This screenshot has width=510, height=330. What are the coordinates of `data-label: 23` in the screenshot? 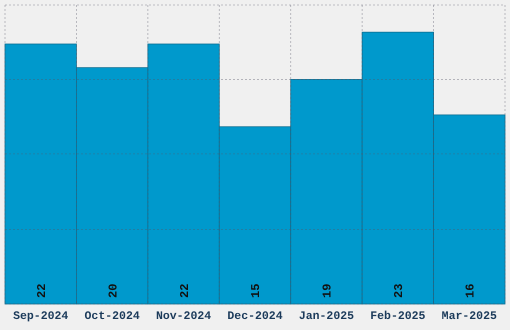 It's located at (399, 291).